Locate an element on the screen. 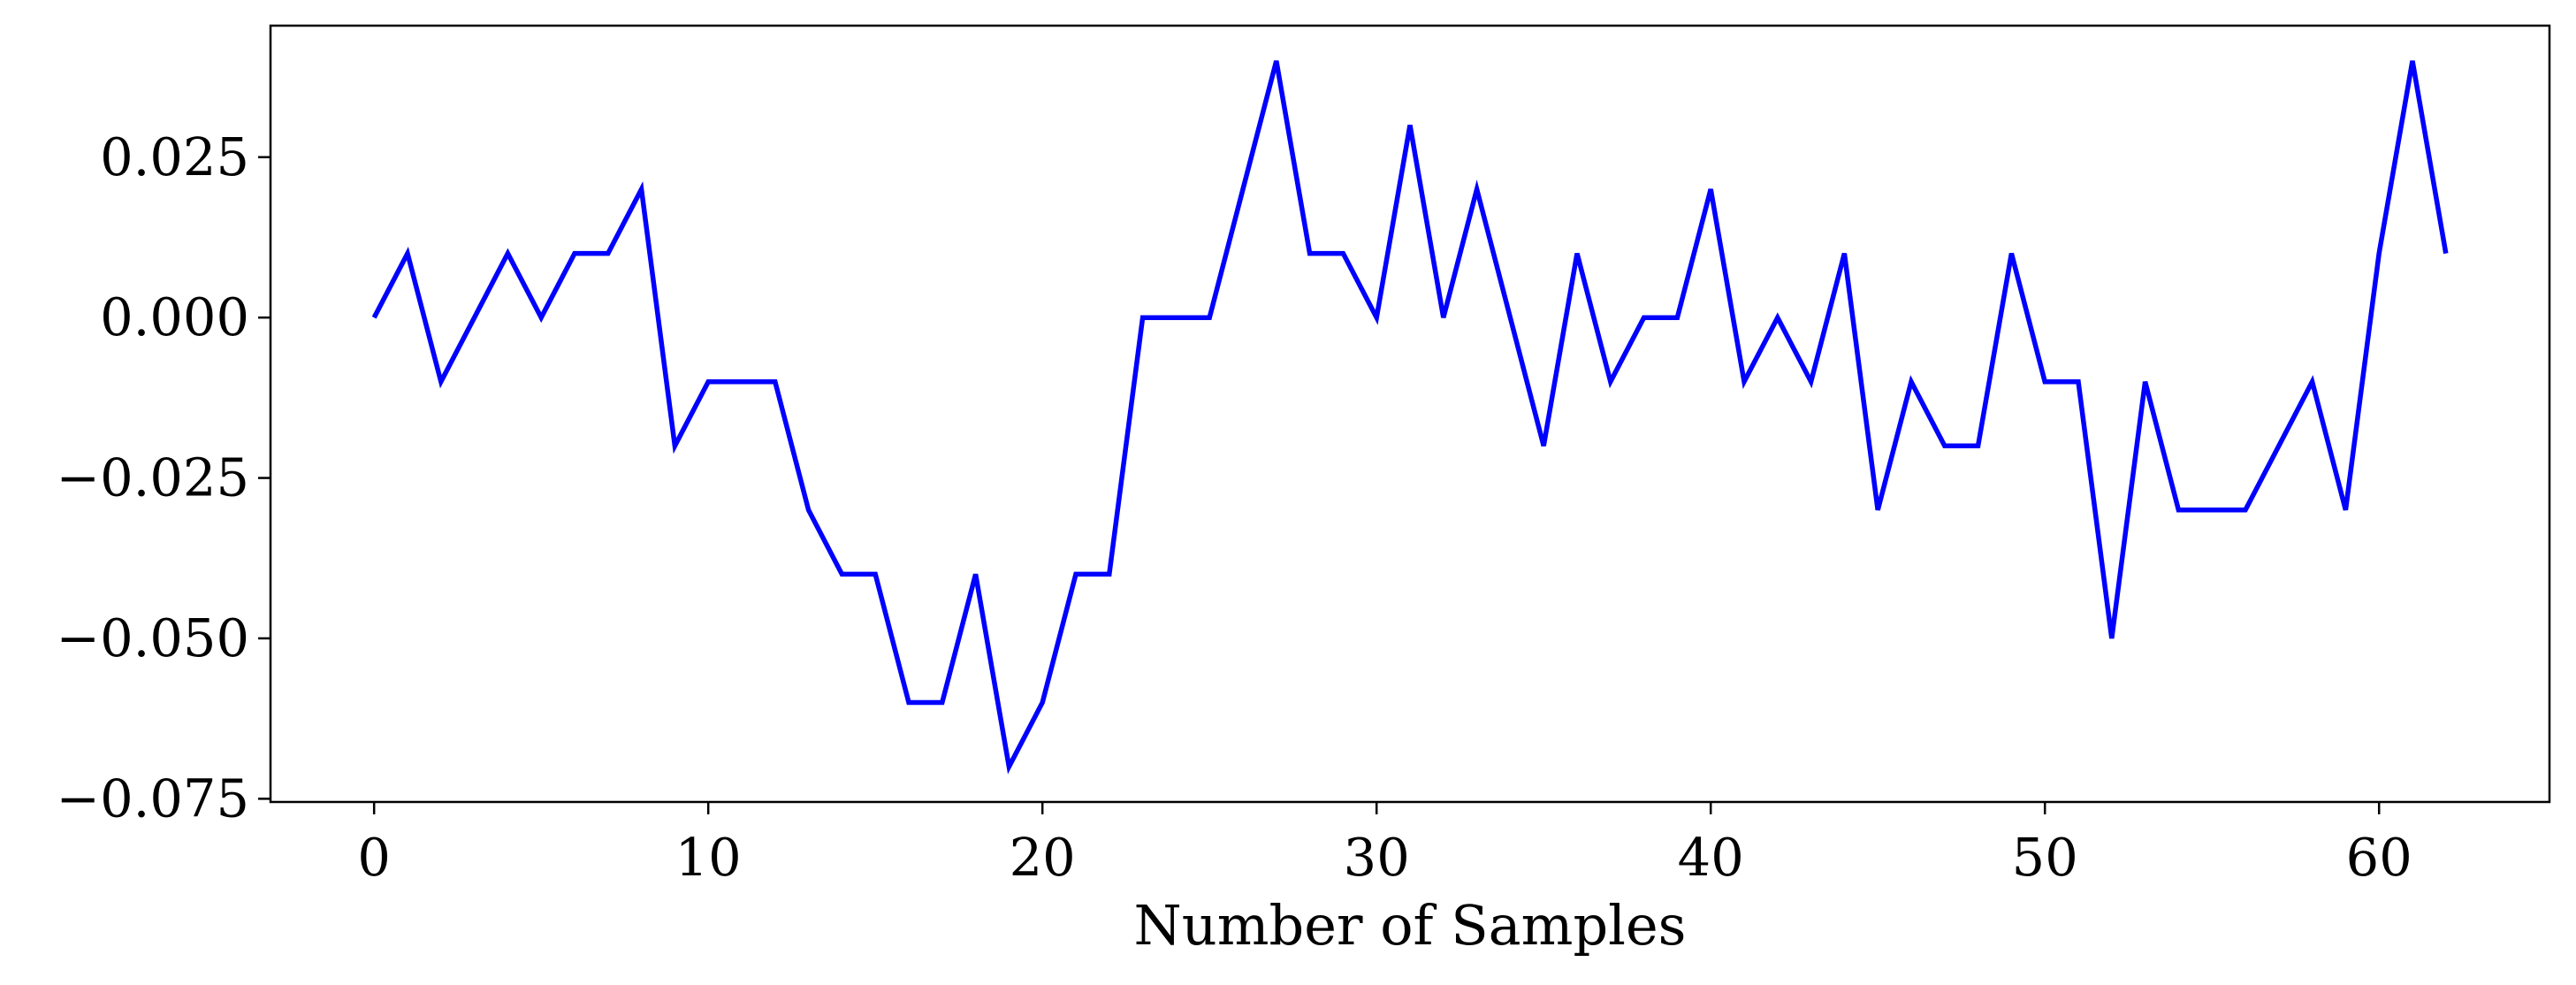 The height and width of the screenshot is (985, 2576). y-axis: 0.025 0.000 −0.025 −0.050 −0.075 is located at coordinates (164, 477).